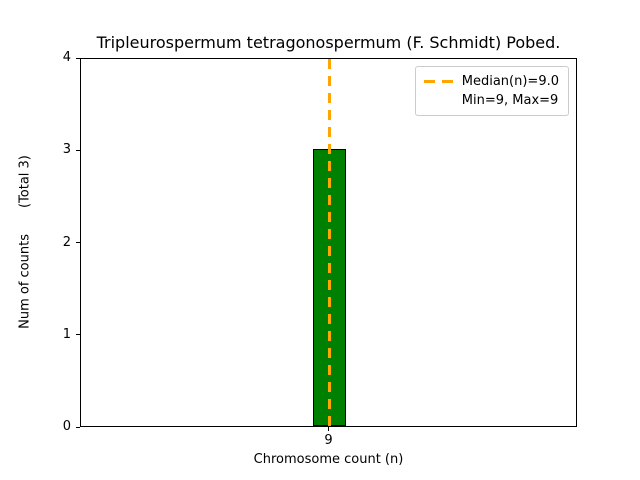 This screenshot has width=640, height=480. Describe the element at coordinates (25, 281) in the screenshot. I see `y-axis-label-text: Num of counts` at that location.